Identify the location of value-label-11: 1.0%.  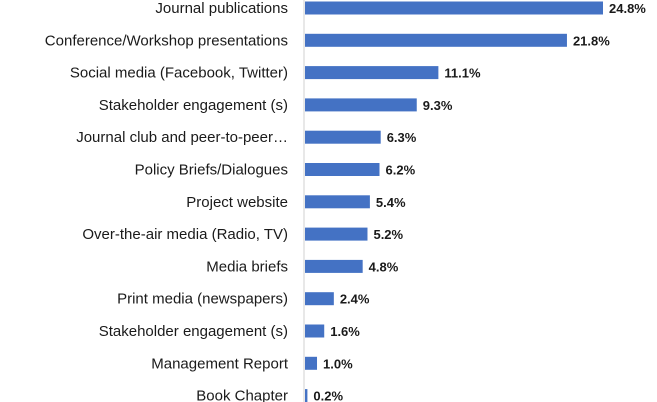
(338, 363).